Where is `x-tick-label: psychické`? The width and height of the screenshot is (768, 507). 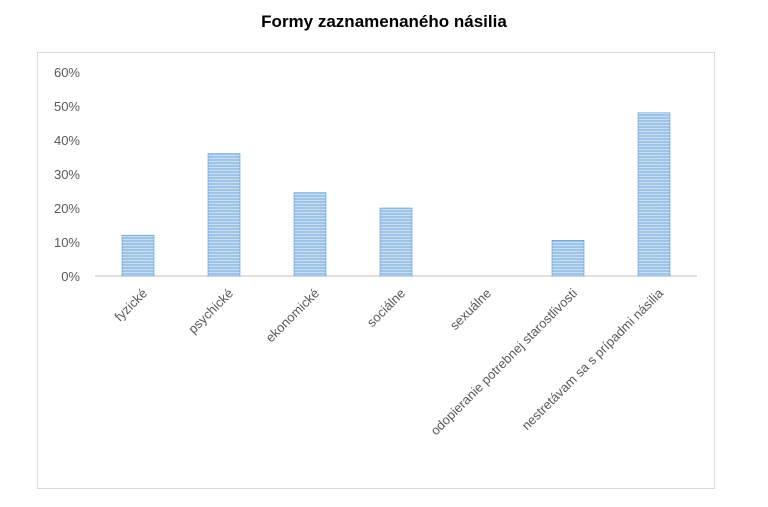
x-tick-label: psychické is located at coordinates (210, 311).